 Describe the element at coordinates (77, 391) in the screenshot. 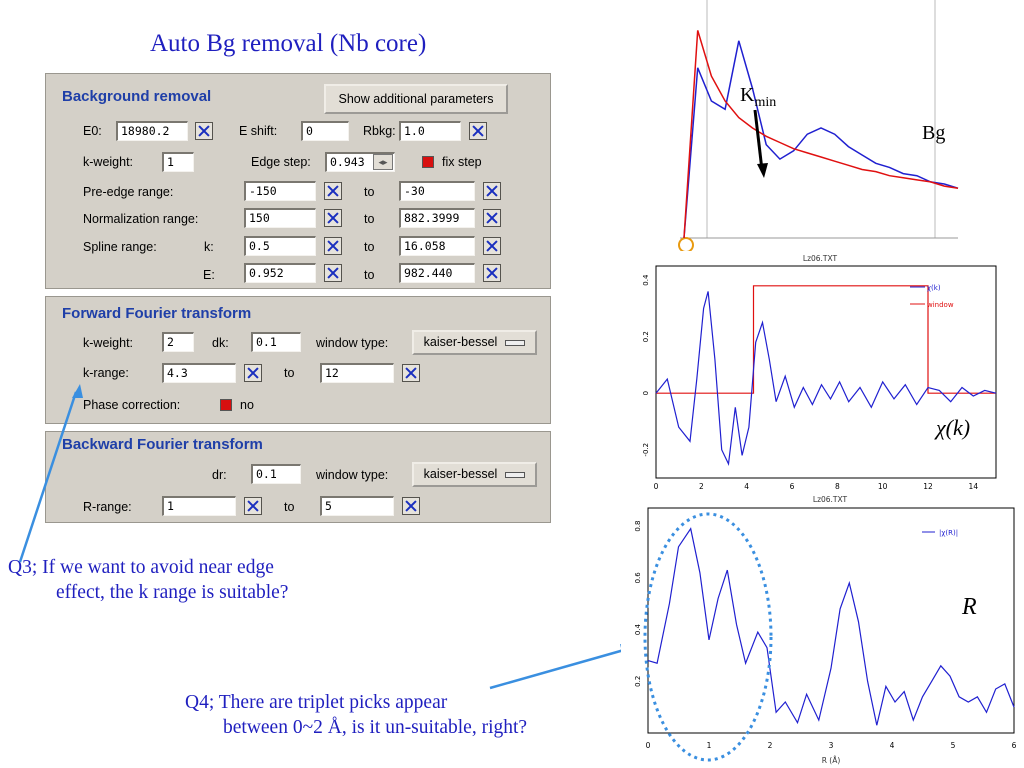

I see `q3-arrowhead` at that location.